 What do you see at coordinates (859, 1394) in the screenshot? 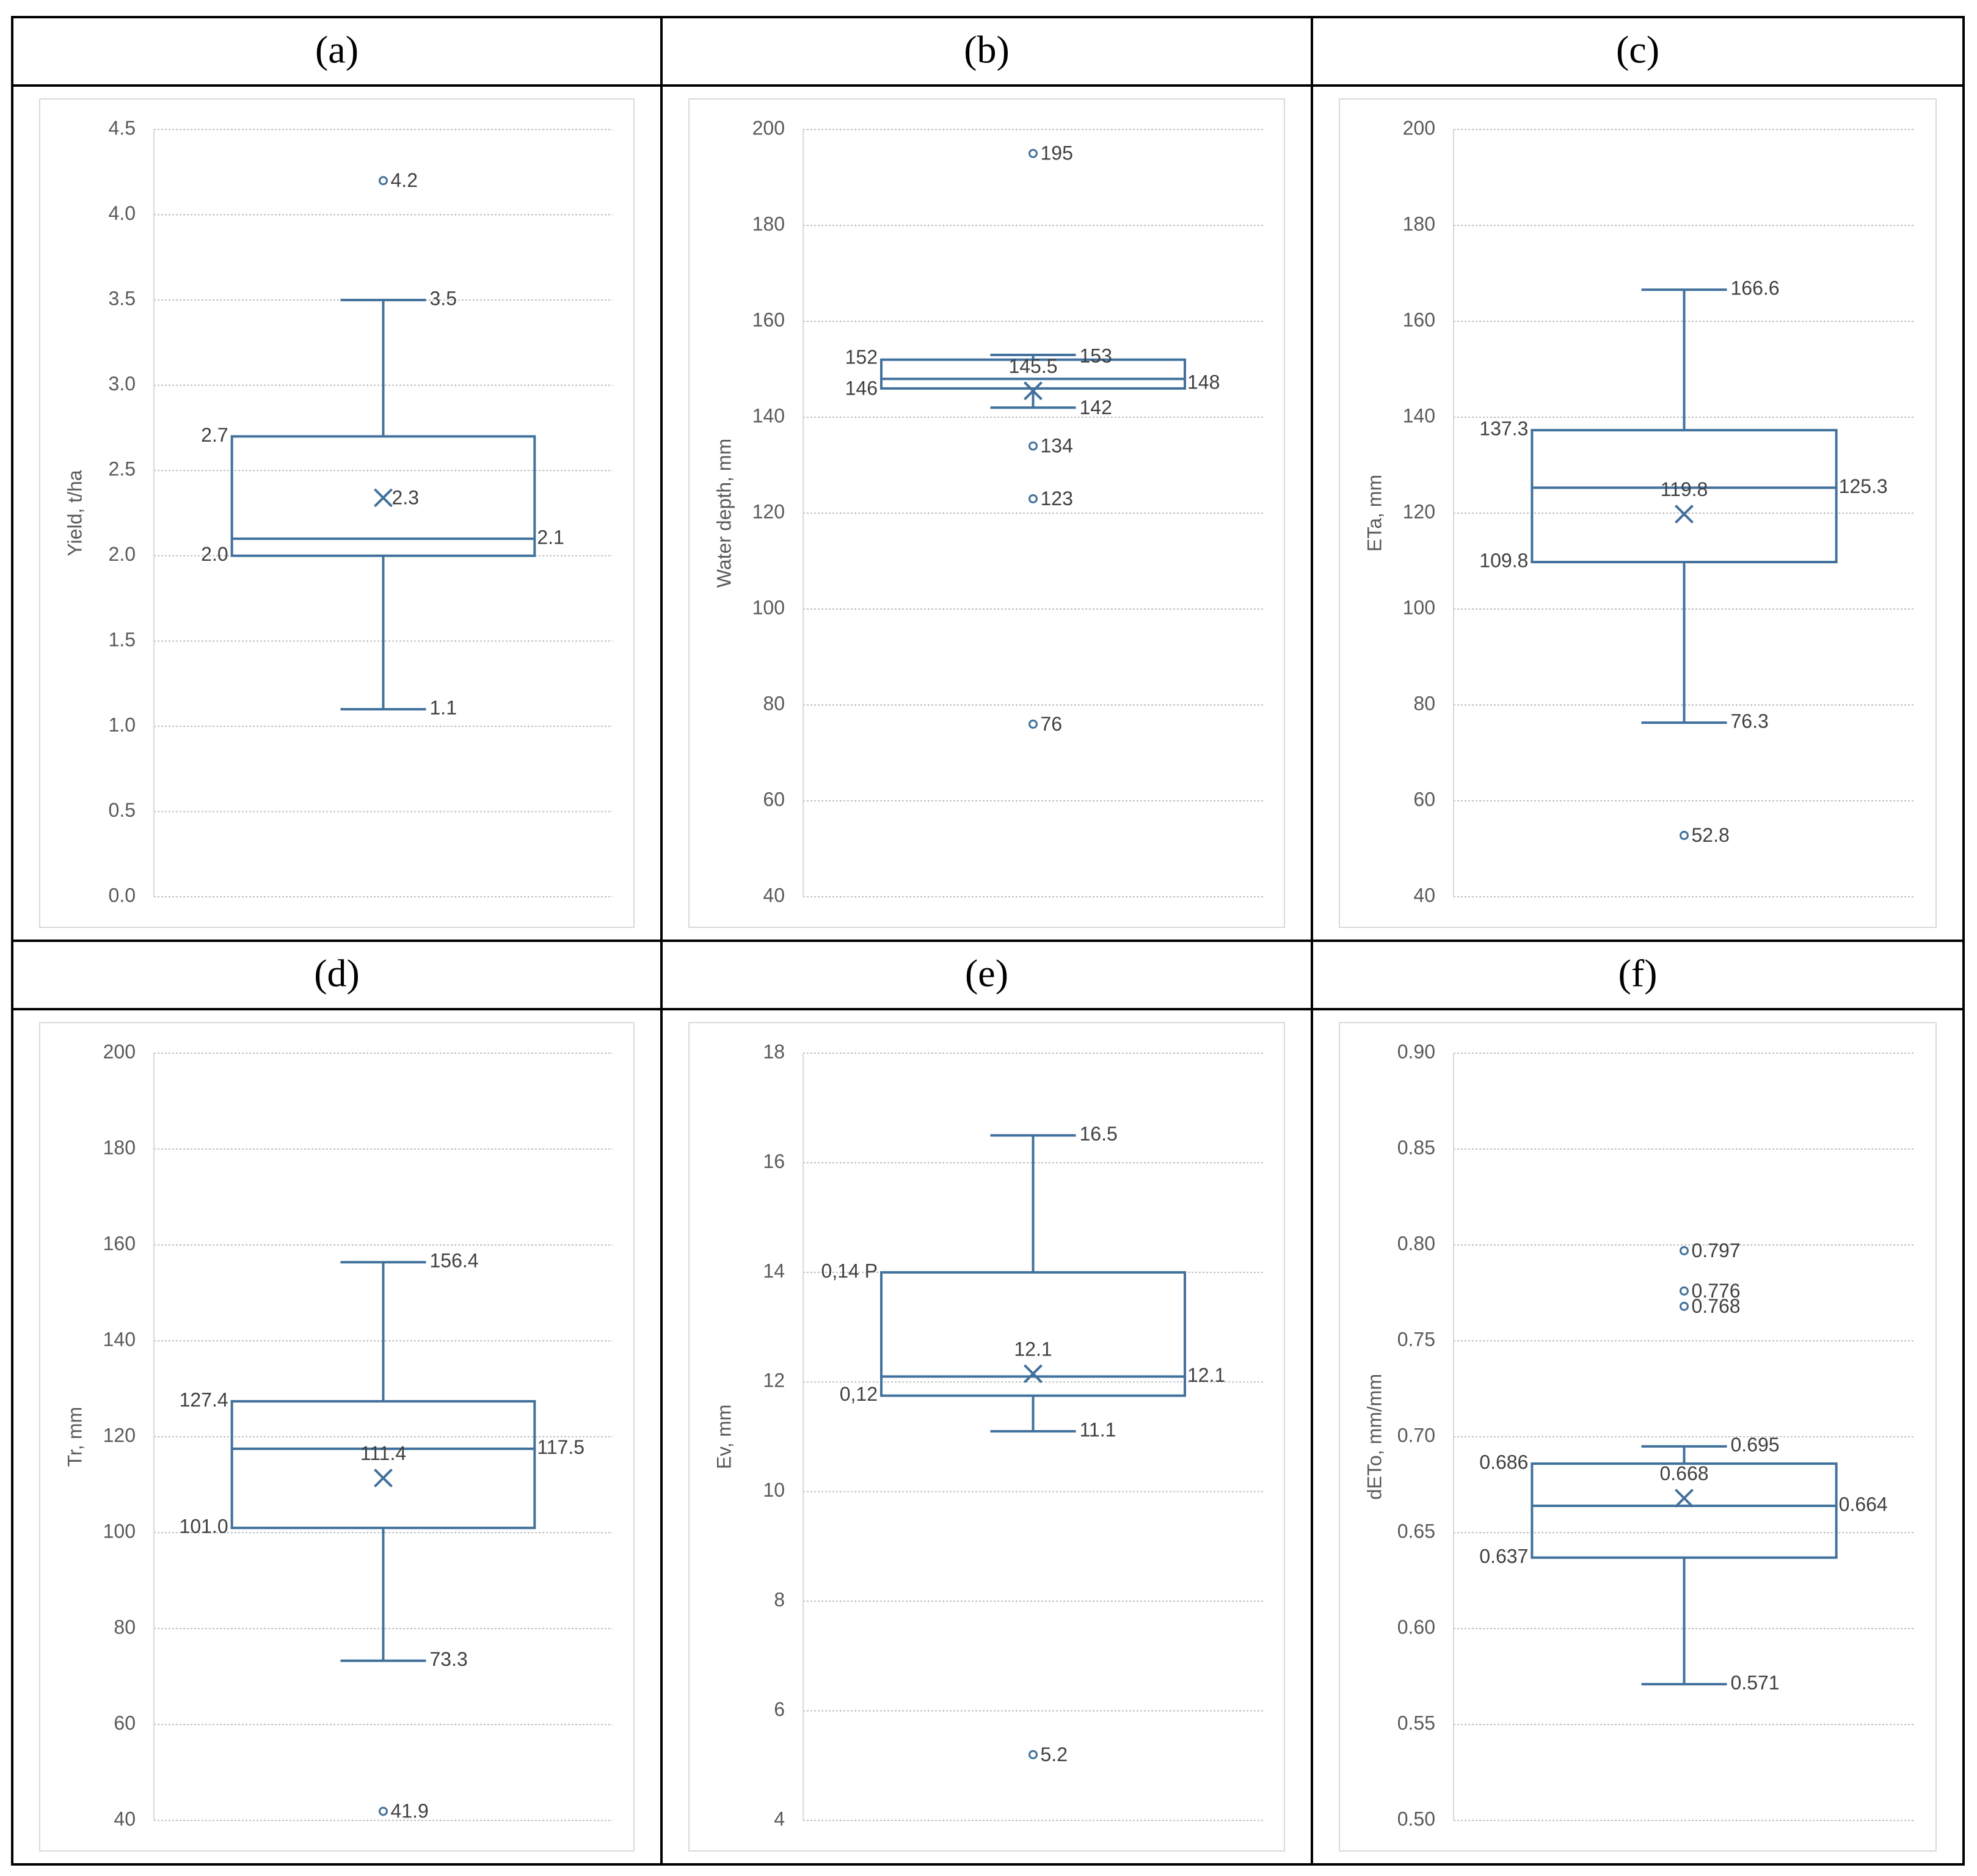
I see `q1-label: 0,12` at bounding box center [859, 1394].